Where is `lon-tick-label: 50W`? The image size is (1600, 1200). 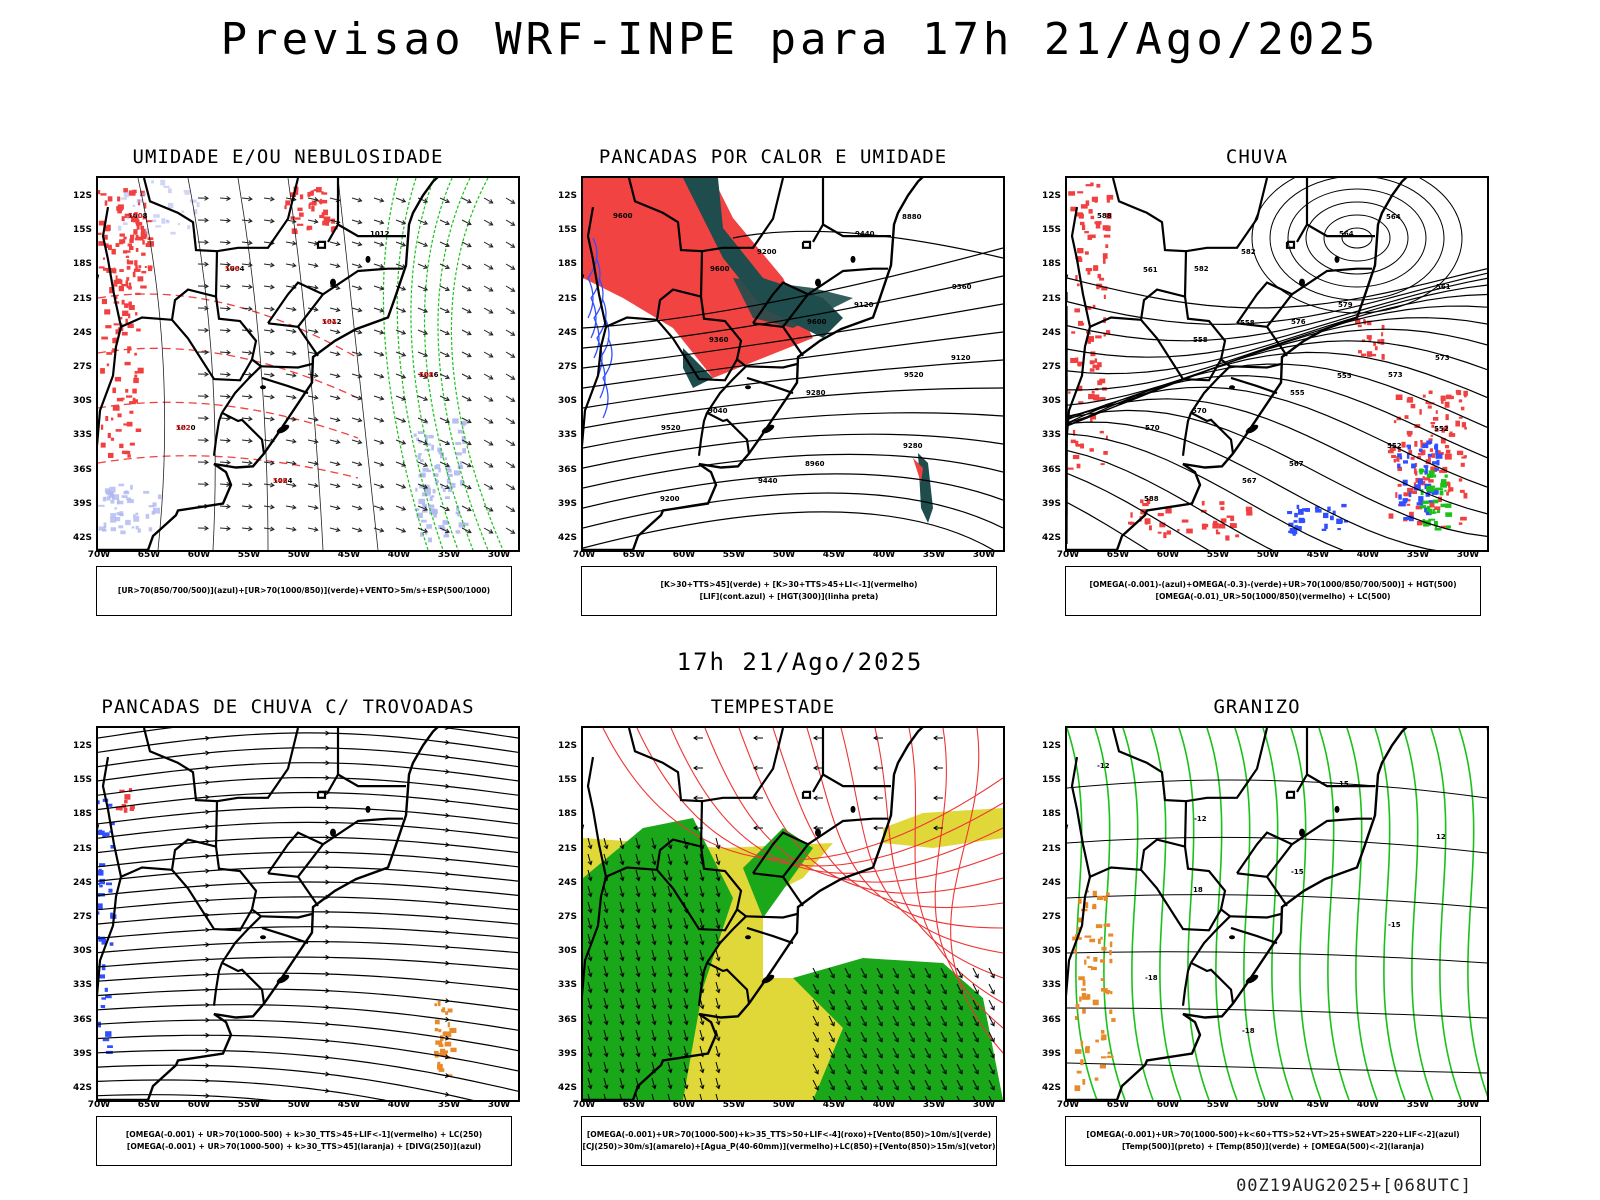
lon-tick-label: 50W is located at coordinates (784, 1105).